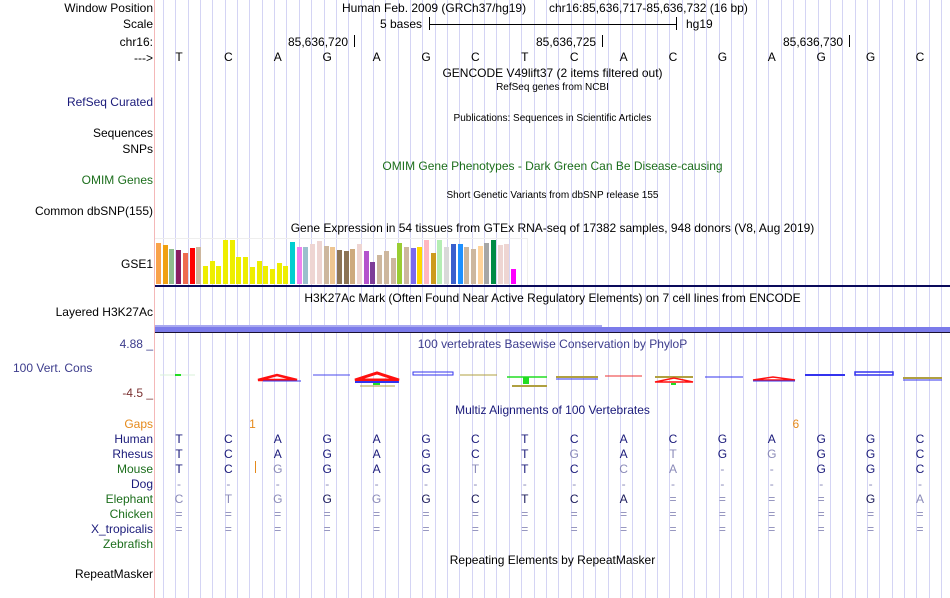  Describe the element at coordinates (129, 499) in the screenshot. I see `species-label: Elephant` at that location.